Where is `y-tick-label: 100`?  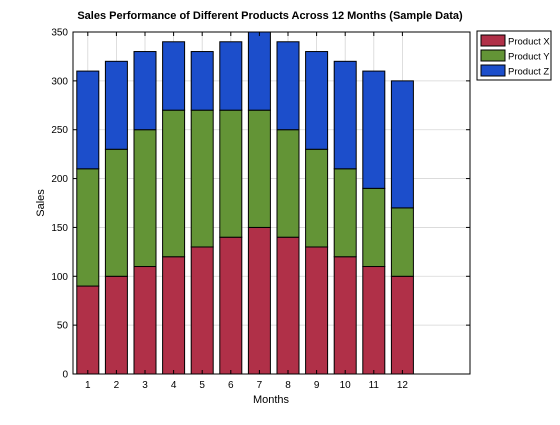
y-tick-label: 100 is located at coordinates (59, 277).